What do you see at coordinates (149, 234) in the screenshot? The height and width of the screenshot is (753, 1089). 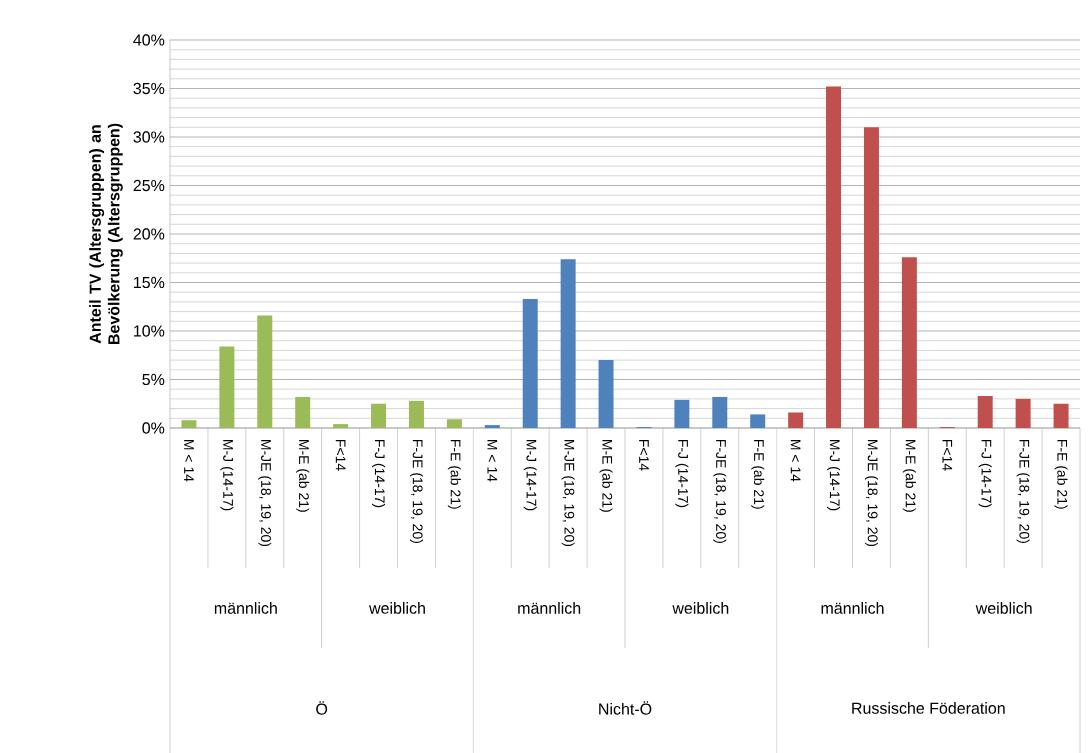 I see `y-tick-label: 20%` at bounding box center [149, 234].